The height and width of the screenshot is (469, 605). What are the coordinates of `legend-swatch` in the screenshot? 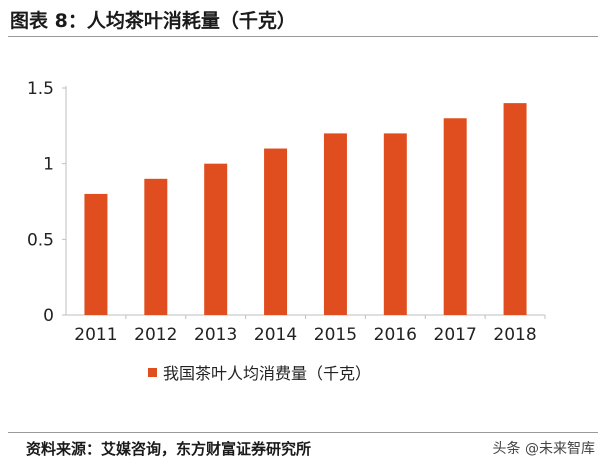 It's located at (152, 372).